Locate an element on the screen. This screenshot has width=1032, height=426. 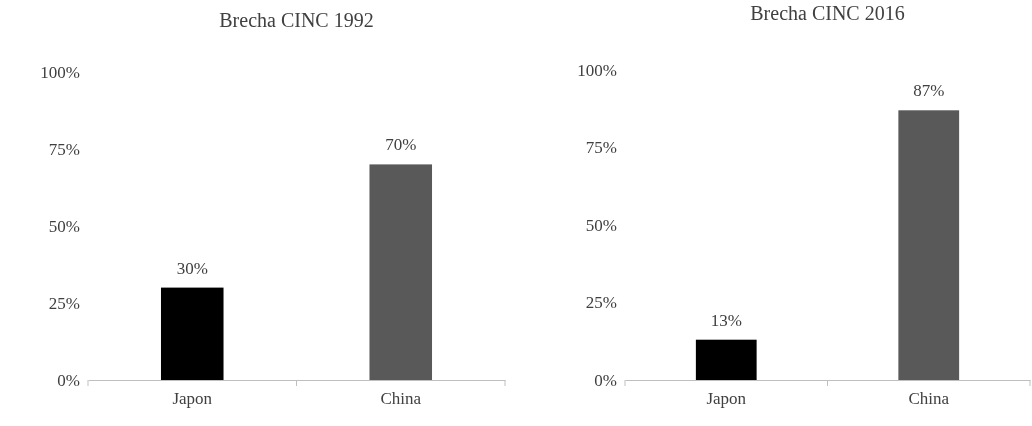
data-label: 30% is located at coordinates (192, 268).